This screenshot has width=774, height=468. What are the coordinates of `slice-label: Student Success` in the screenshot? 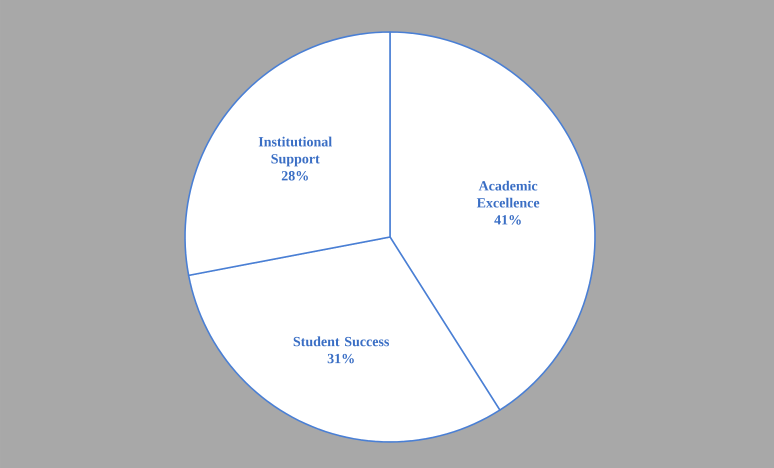 It's located at (342, 341).